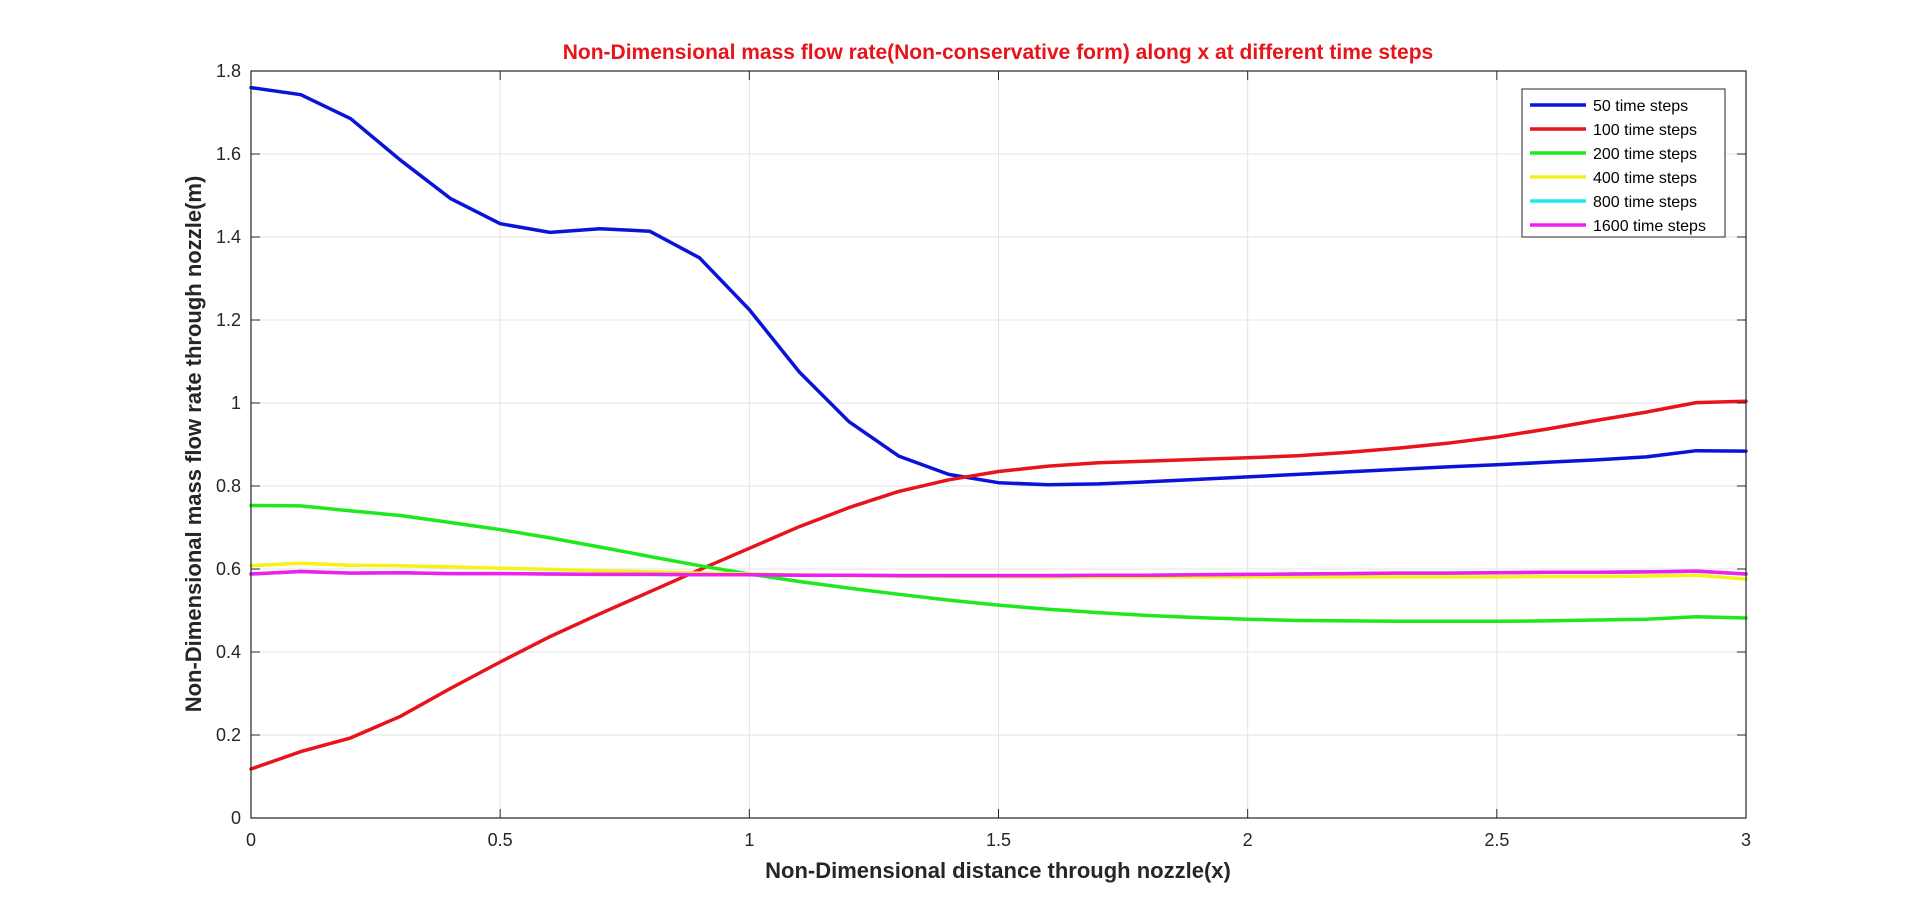 This screenshot has height=920, width=1920. What do you see at coordinates (228, 652) in the screenshot?
I see `y-tick-label: 0.4` at bounding box center [228, 652].